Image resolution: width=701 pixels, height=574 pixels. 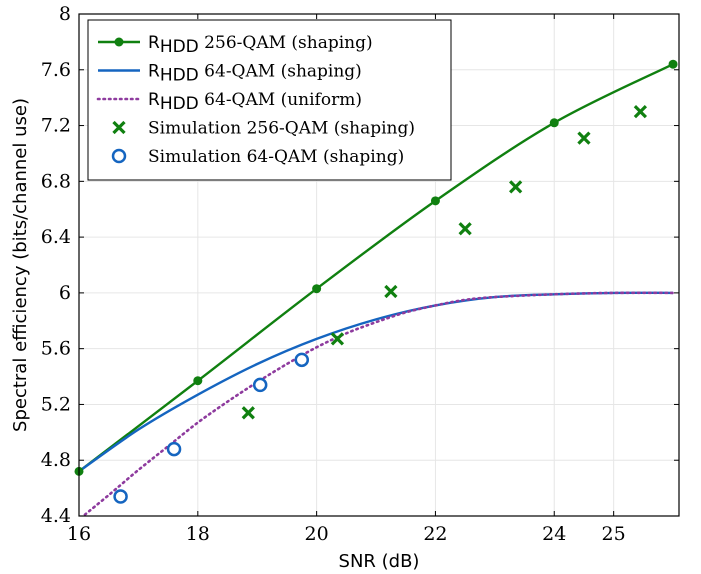 What do you see at coordinates (255, 102) in the screenshot?
I see `legend-label: RHDD 64-QAM (uniform)` at bounding box center [255, 102].